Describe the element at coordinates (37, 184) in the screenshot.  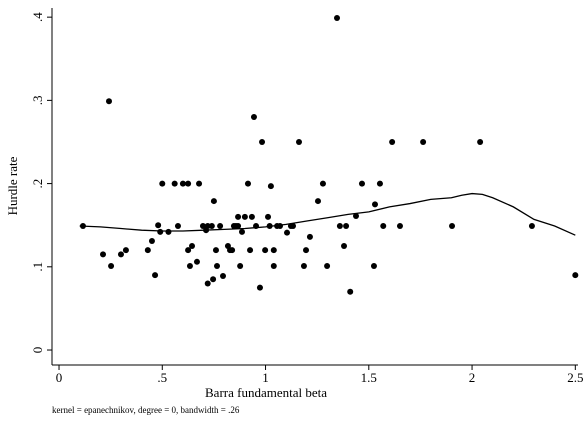
I see `y-tick-label: .2` at that location.